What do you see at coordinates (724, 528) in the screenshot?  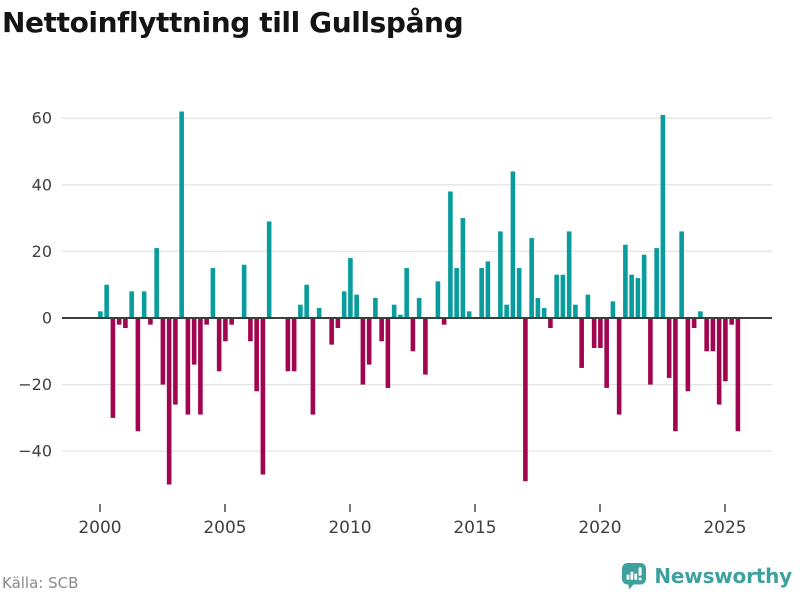 I see `x-axis-label: 2025` at bounding box center [724, 528].